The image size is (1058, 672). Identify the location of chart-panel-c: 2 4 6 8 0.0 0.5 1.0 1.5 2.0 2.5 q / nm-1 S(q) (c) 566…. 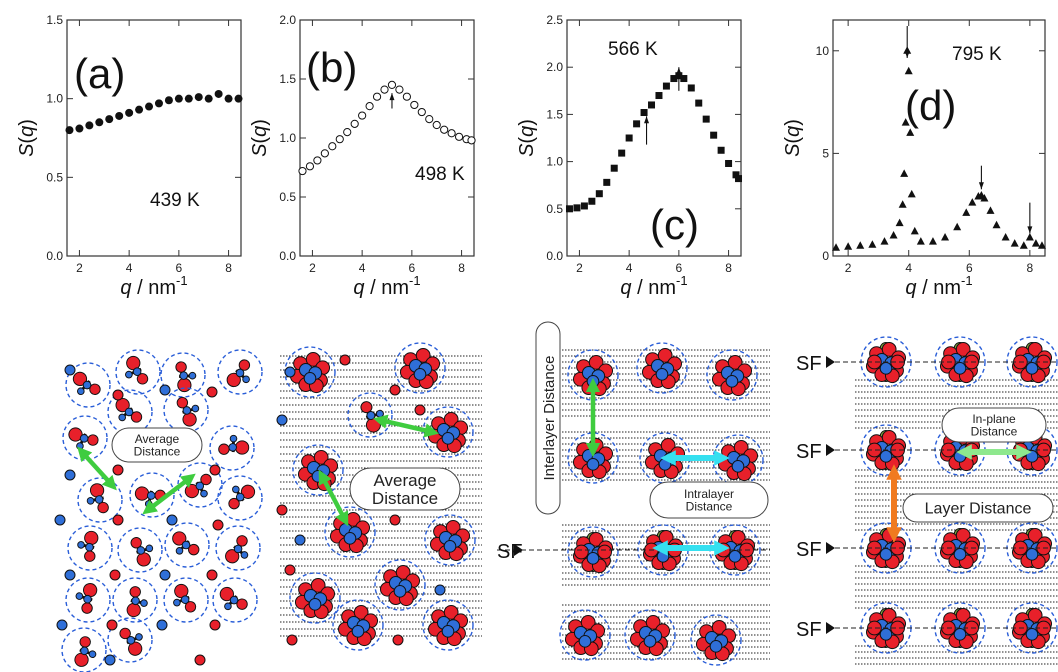
(629, 156).